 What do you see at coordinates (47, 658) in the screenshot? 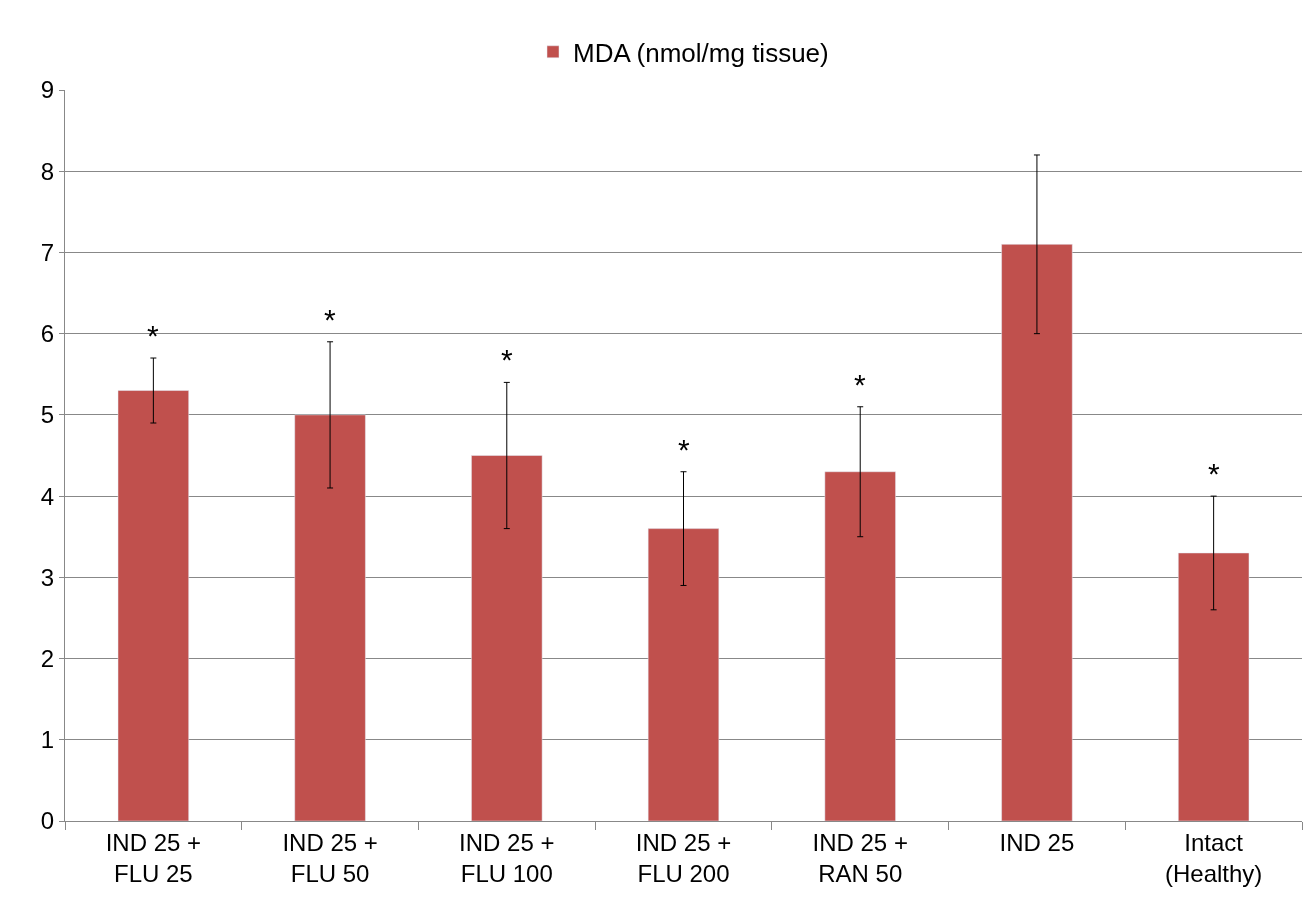
I see `y-tick-label: 2` at bounding box center [47, 658].